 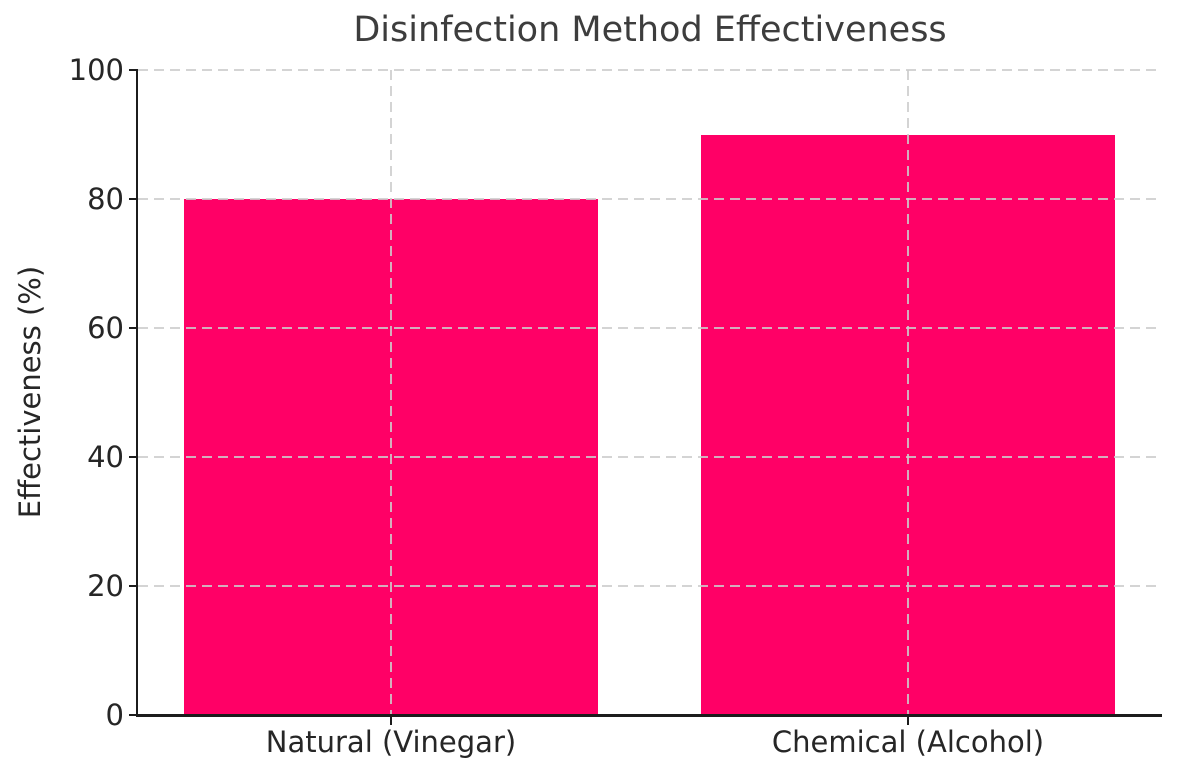 I want to click on y-tick-label: 60, so click(x=105, y=328).